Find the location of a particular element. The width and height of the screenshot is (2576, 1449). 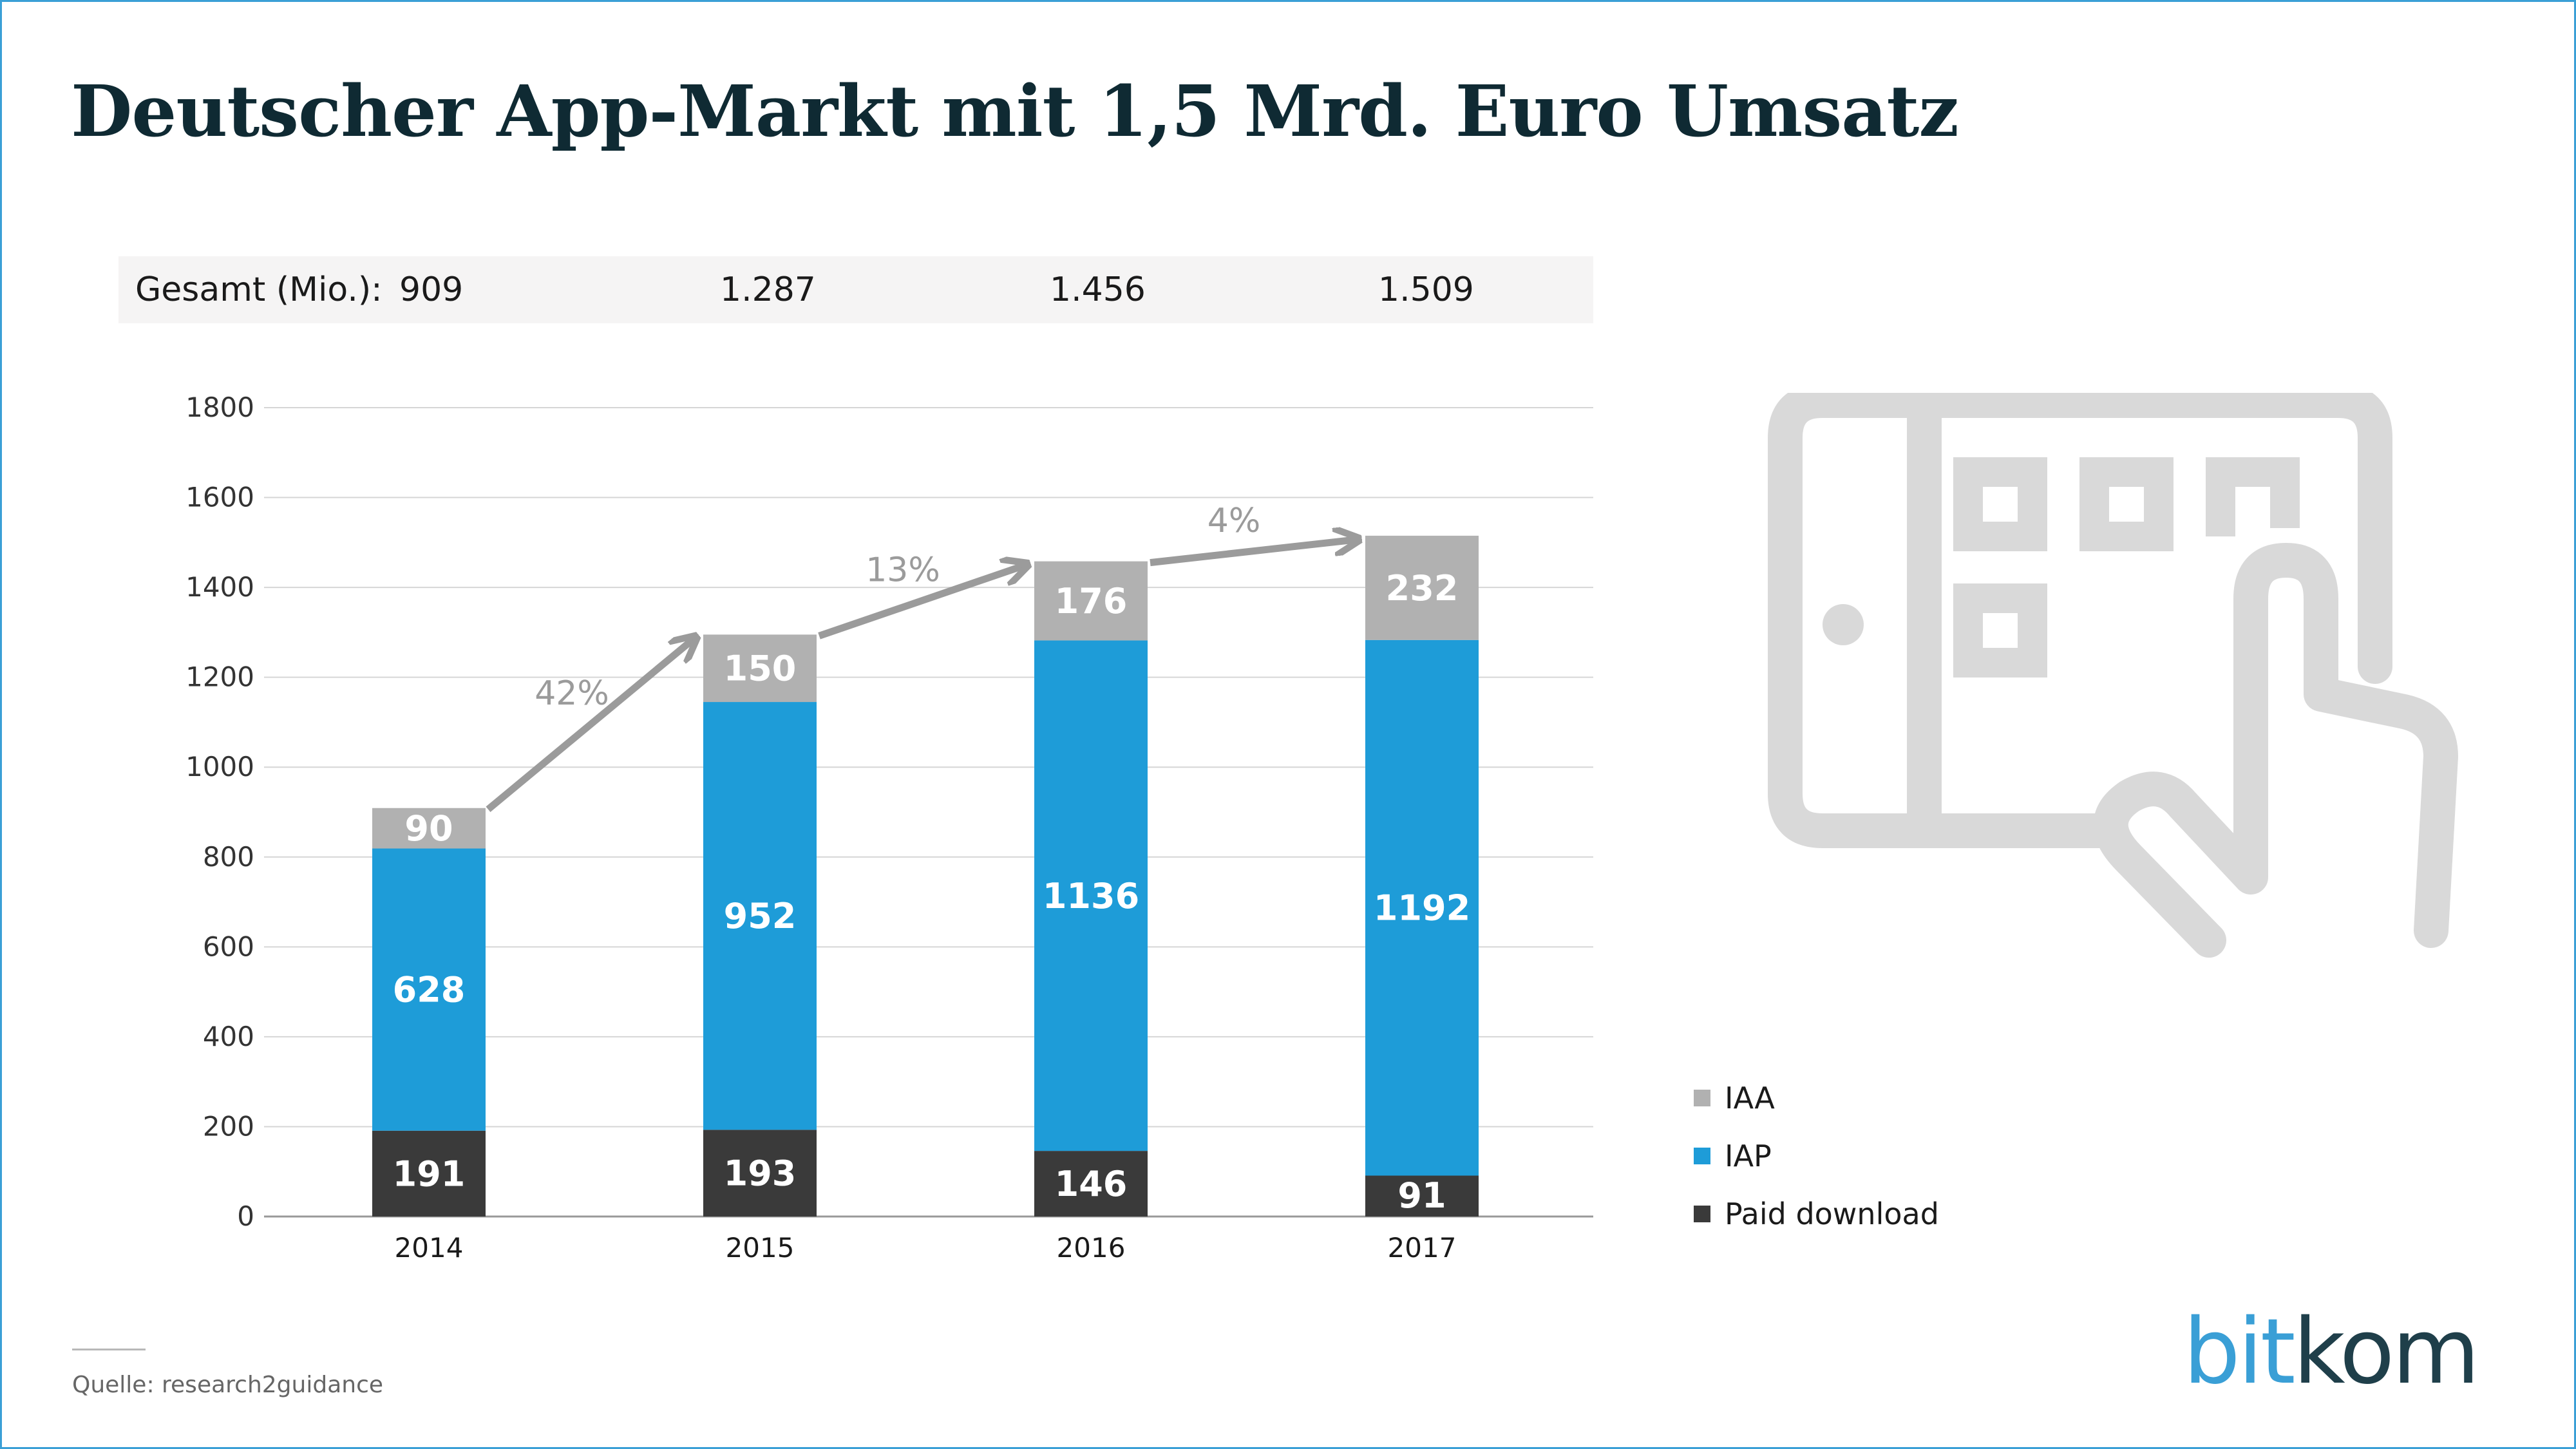

bar-label-2017-iap: 1192 is located at coordinates (1422, 909).